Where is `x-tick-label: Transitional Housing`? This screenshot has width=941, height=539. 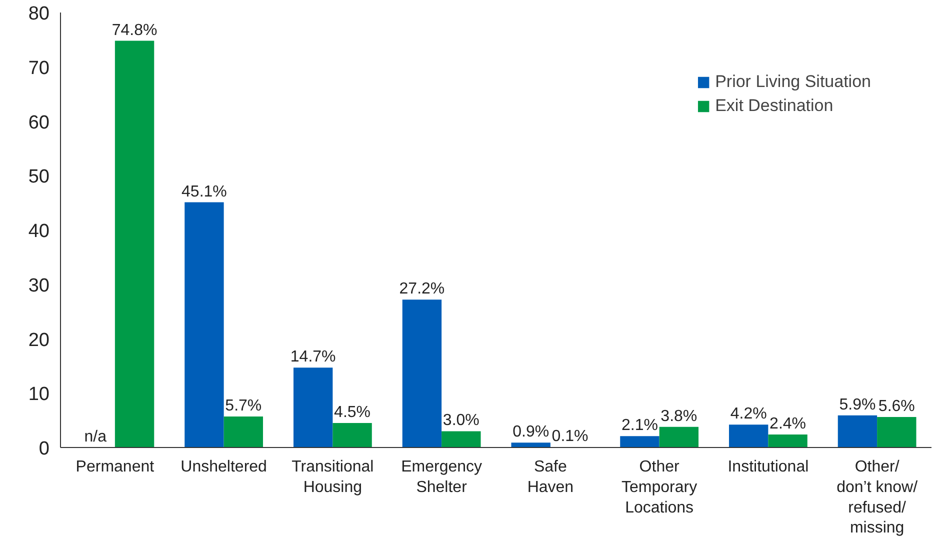 x-tick-label: Transitional Housing is located at coordinates (333, 477).